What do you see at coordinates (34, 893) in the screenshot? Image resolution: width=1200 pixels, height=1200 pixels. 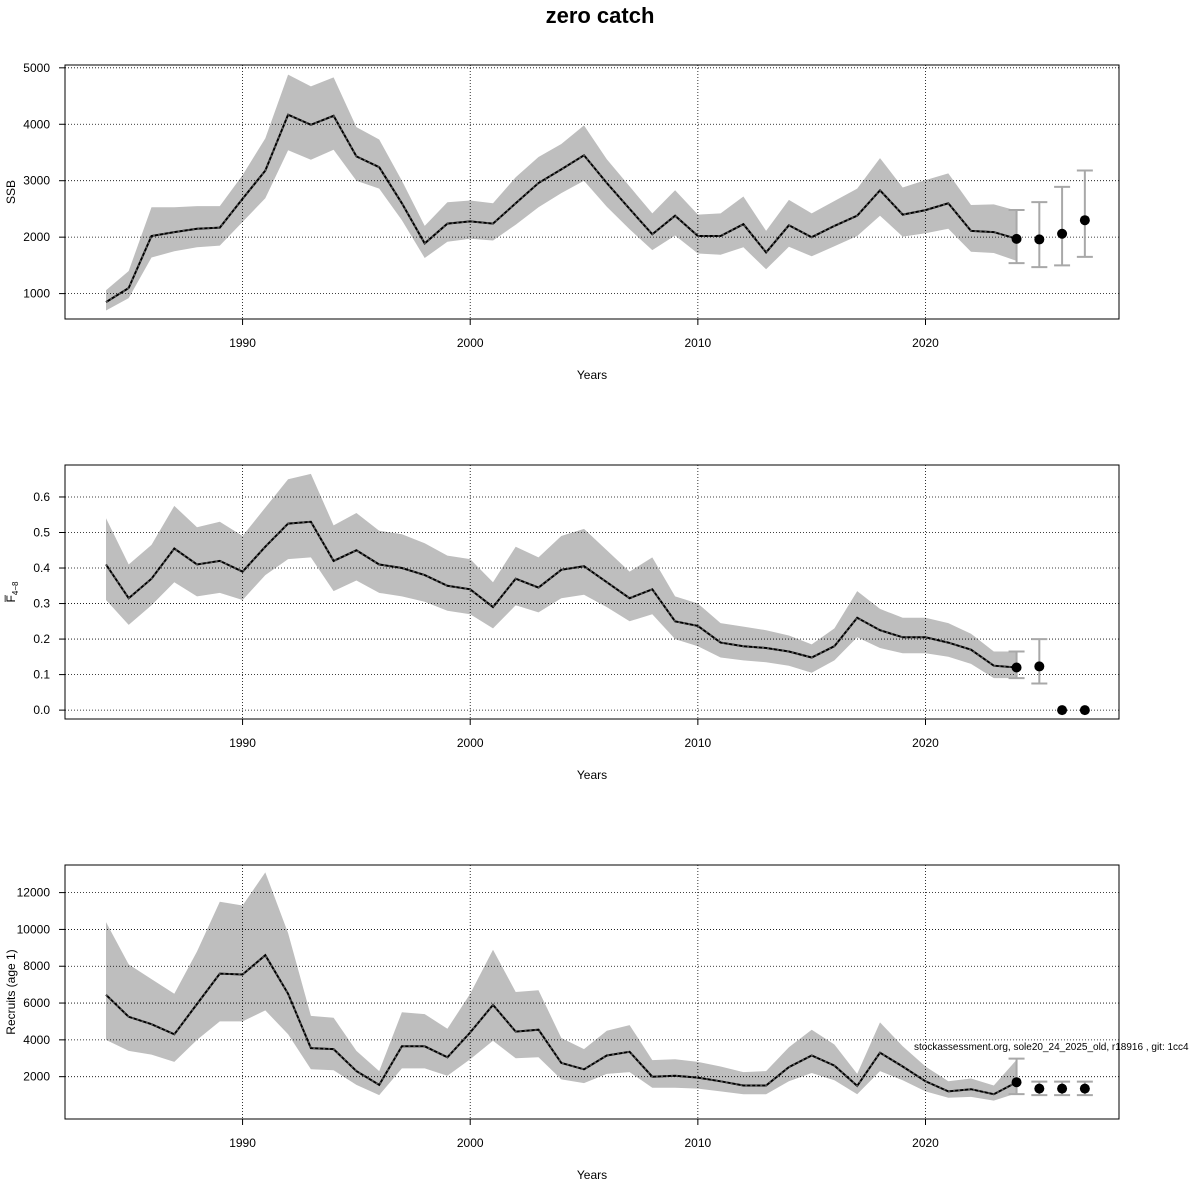 I see `recruits-y-tick-label-5: 12000` at bounding box center [34, 893].